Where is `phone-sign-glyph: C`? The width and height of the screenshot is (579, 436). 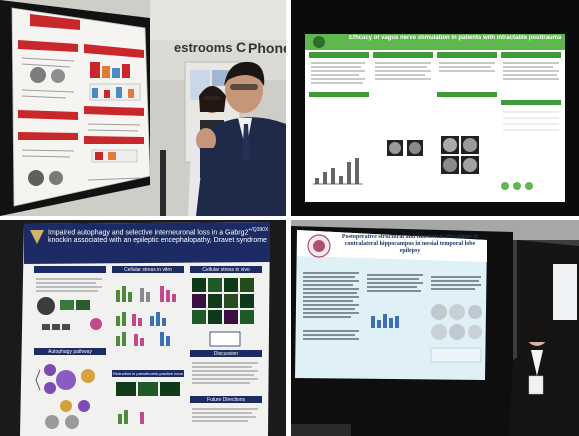 phone-sign-glyph: C is located at coordinates (241, 47).